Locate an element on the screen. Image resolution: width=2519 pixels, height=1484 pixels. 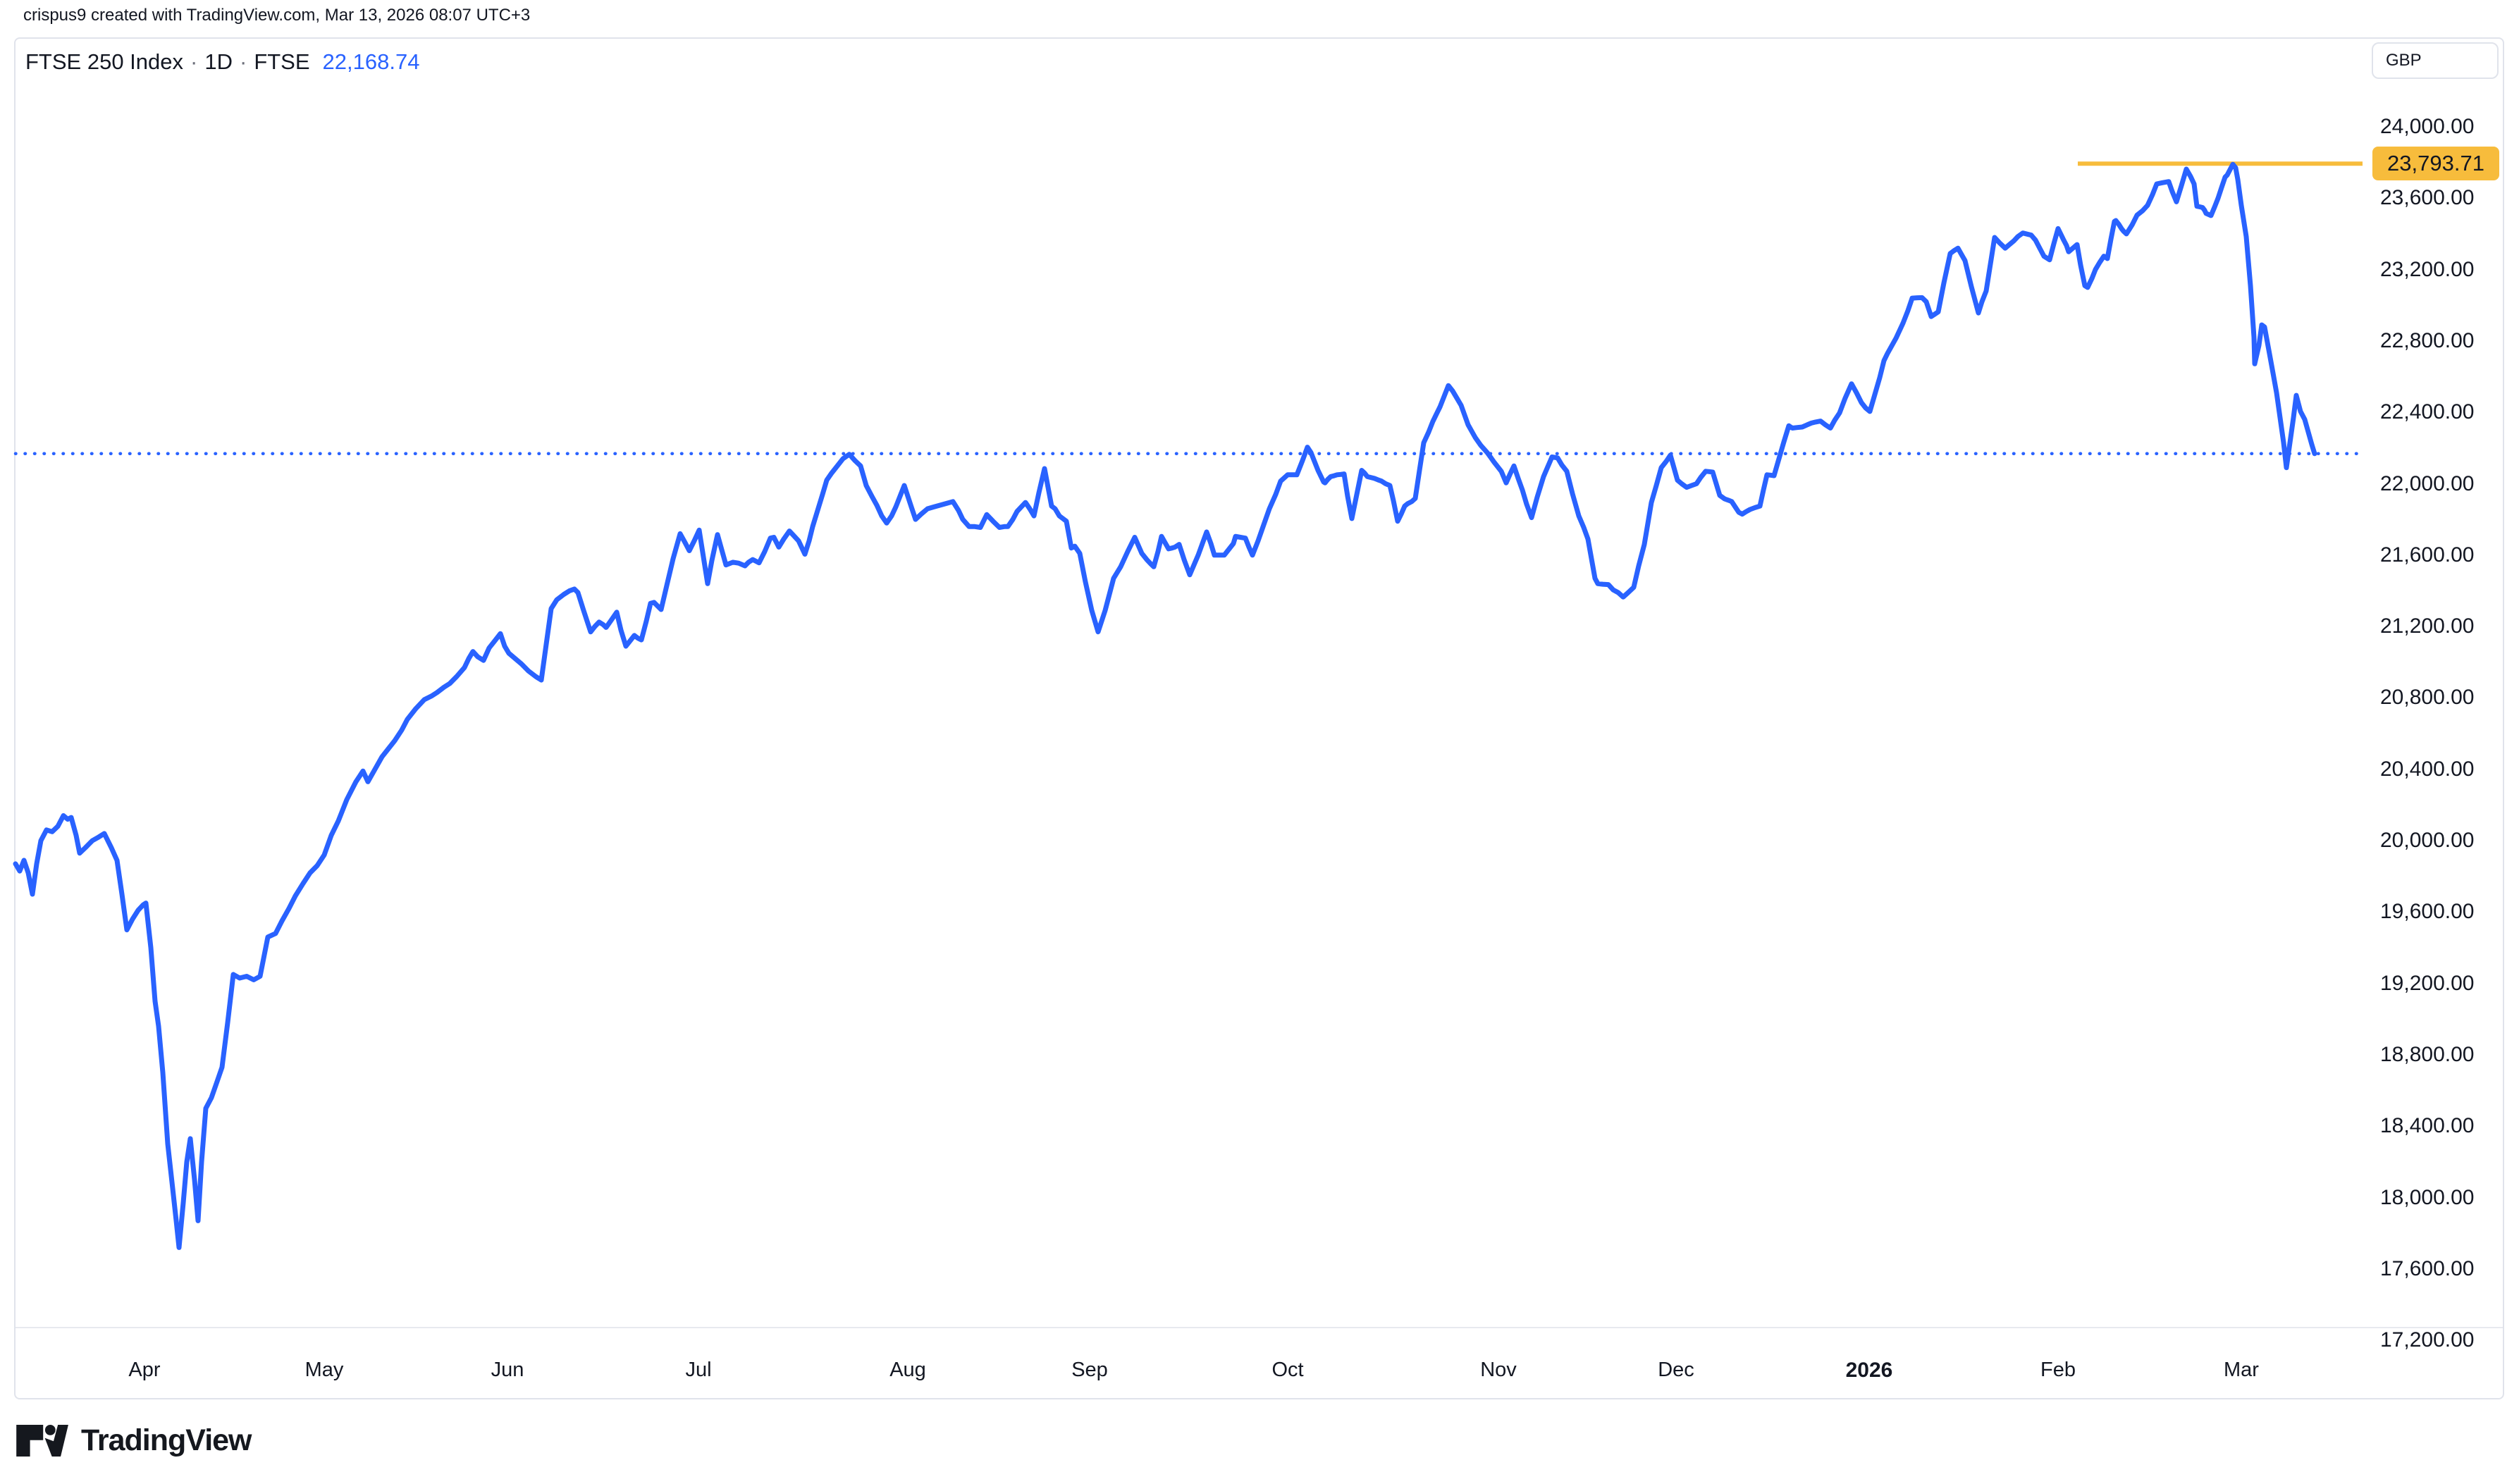
time-axis-label: Dec is located at coordinates (1676, 1370).